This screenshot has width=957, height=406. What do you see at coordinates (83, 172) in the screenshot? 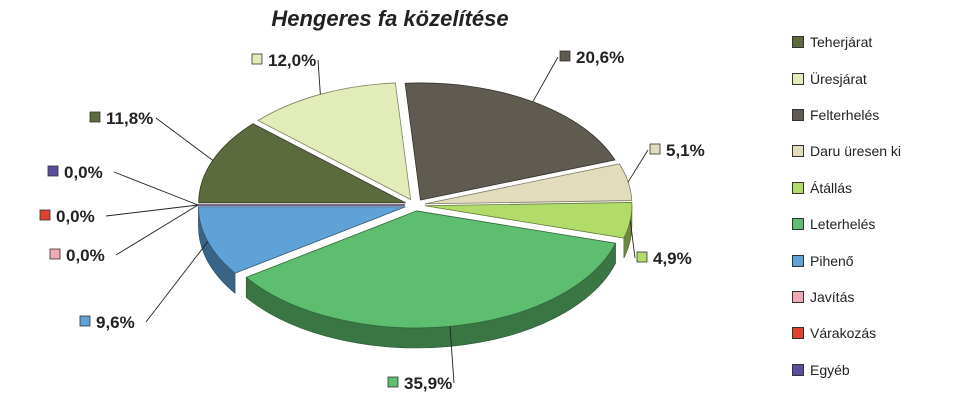
I see `data-label-9: 0,0%` at bounding box center [83, 172].